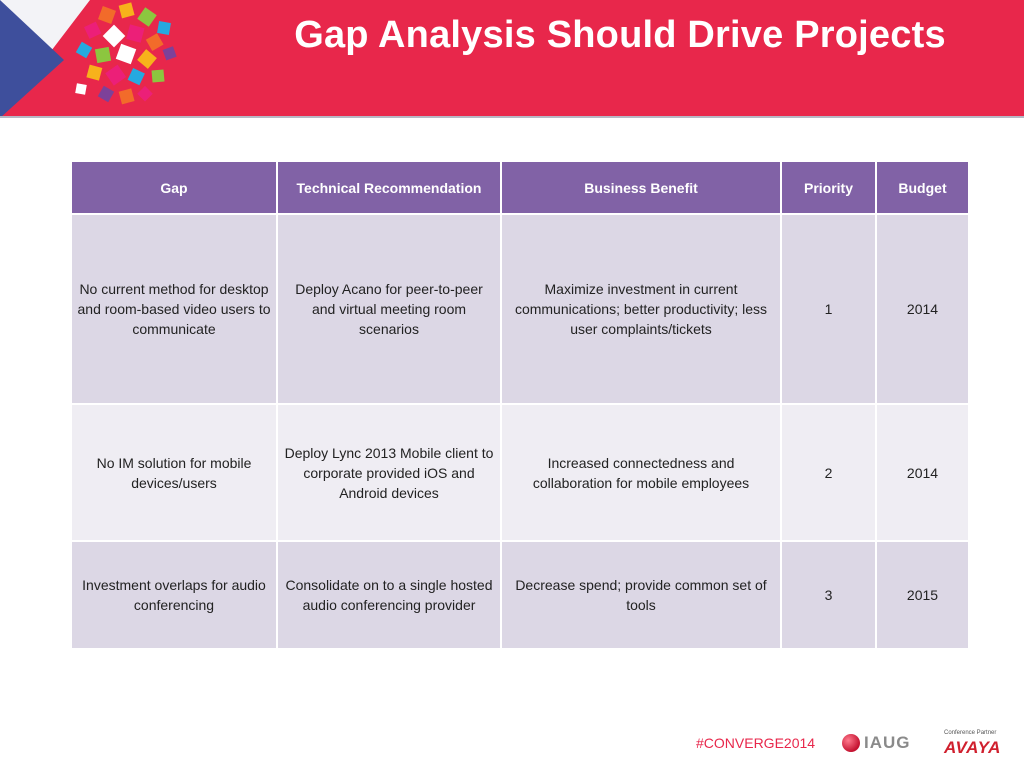 The height and width of the screenshot is (768, 1024). I want to click on iaug-logo: IAUG, so click(876, 743).